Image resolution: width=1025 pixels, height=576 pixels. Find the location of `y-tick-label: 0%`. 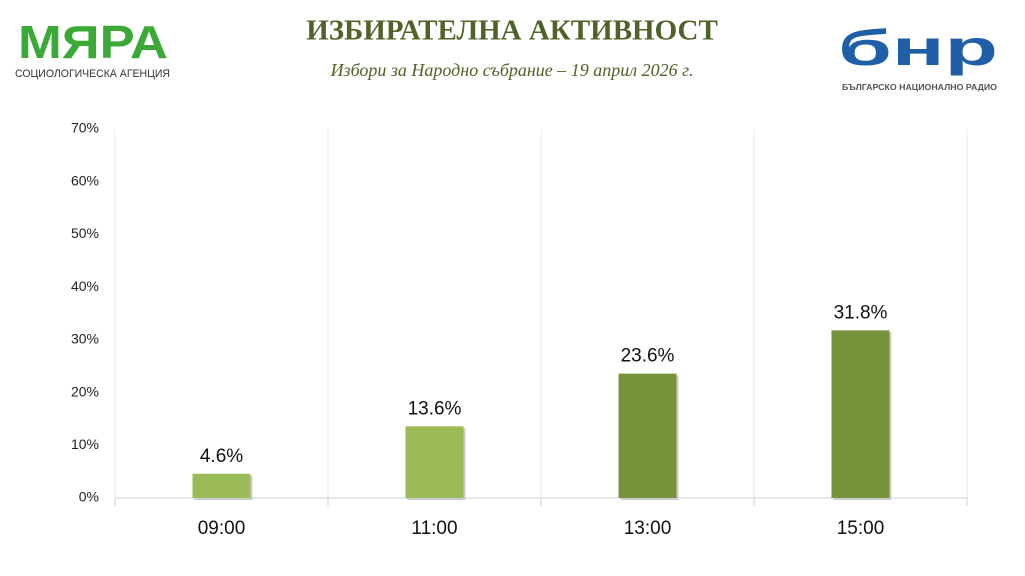

y-tick-label: 0% is located at coordinates (89, 497).